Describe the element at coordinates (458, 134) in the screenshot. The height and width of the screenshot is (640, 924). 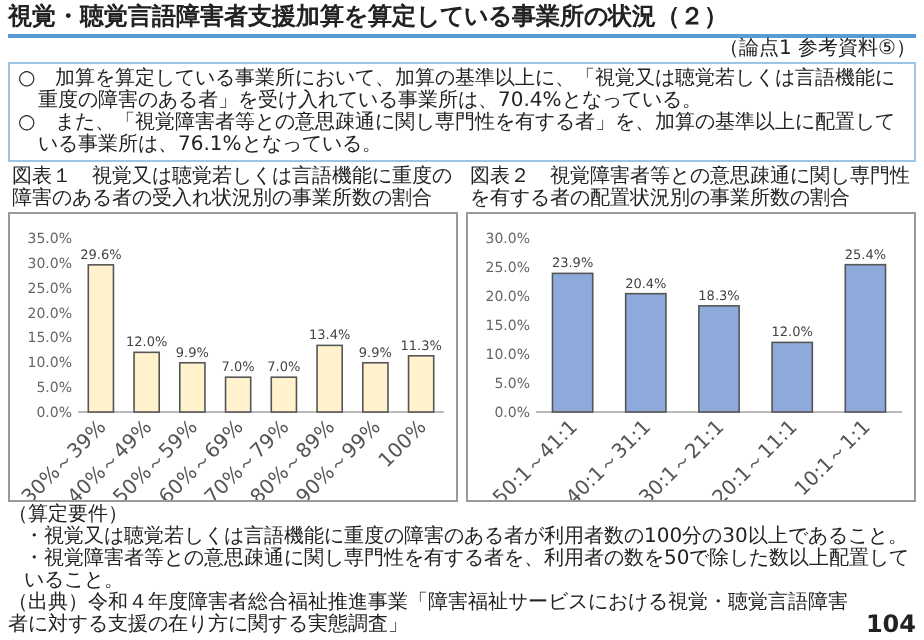
I see `text: ○ また、「視覚障害者等との意思疎通に関し専門性を有する者」を、加算の基準以上に配置している事業所は、76.1%となっている。` at that location.